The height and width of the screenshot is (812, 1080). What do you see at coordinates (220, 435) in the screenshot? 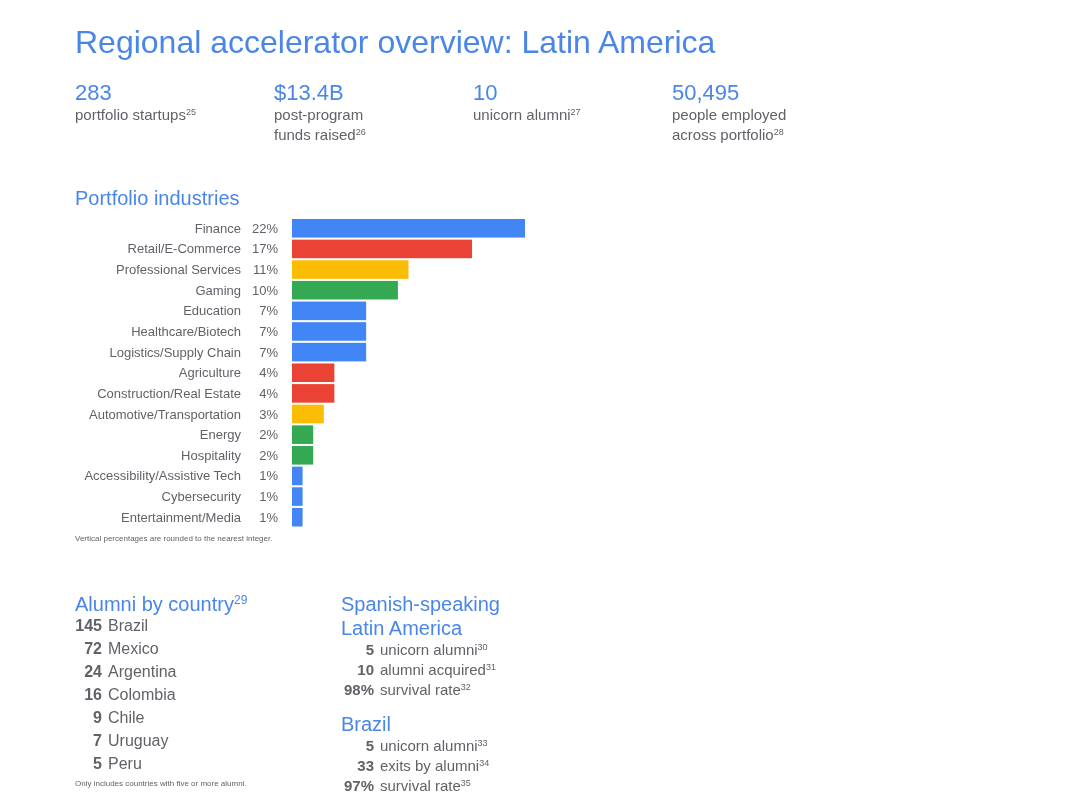
I see `y-tick-label: Energy` at bounding box center [220, 435].